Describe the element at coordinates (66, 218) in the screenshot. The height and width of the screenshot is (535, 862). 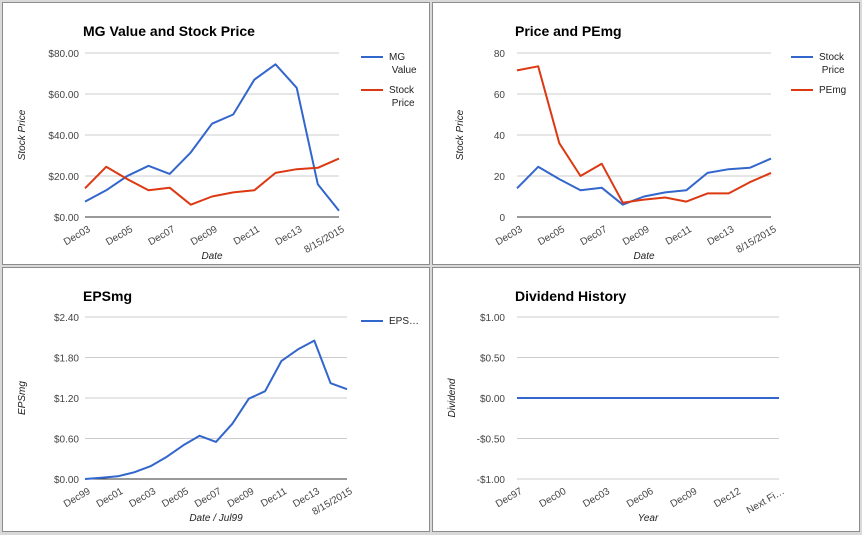
I see `mg-value-and-stock-price-y-tick-label: $0.00` at that location.